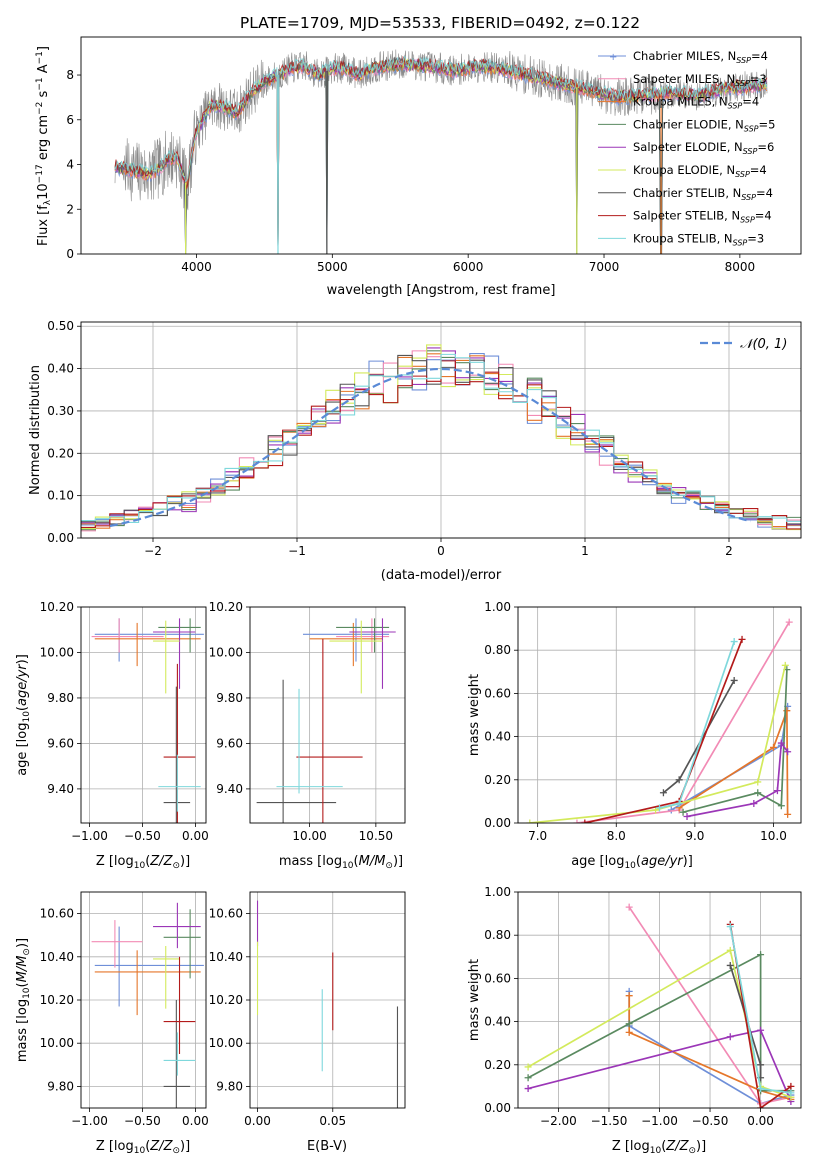 The width and height of the screenshot is (819, 1170). What do you see at coordinates (153, 551) in the screenshot?
I see `x-tick-label: −2` at bounding box center [153, 551].